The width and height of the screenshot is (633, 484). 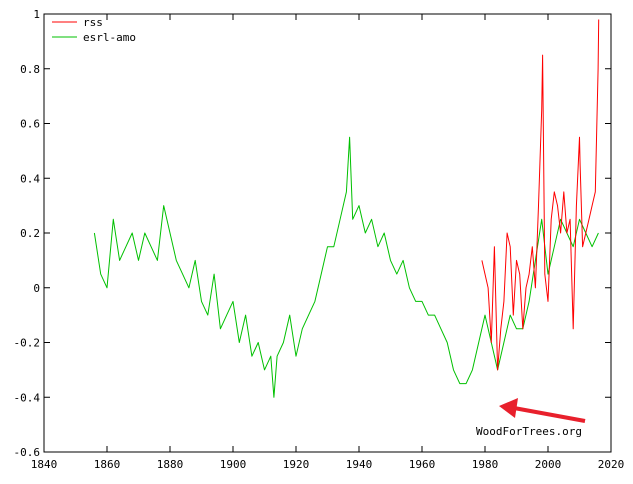 What do you see at coordinates (27, 397) in the screenshot?
I see `y-tick-label: -0.4` at bounding box center [27, 397].